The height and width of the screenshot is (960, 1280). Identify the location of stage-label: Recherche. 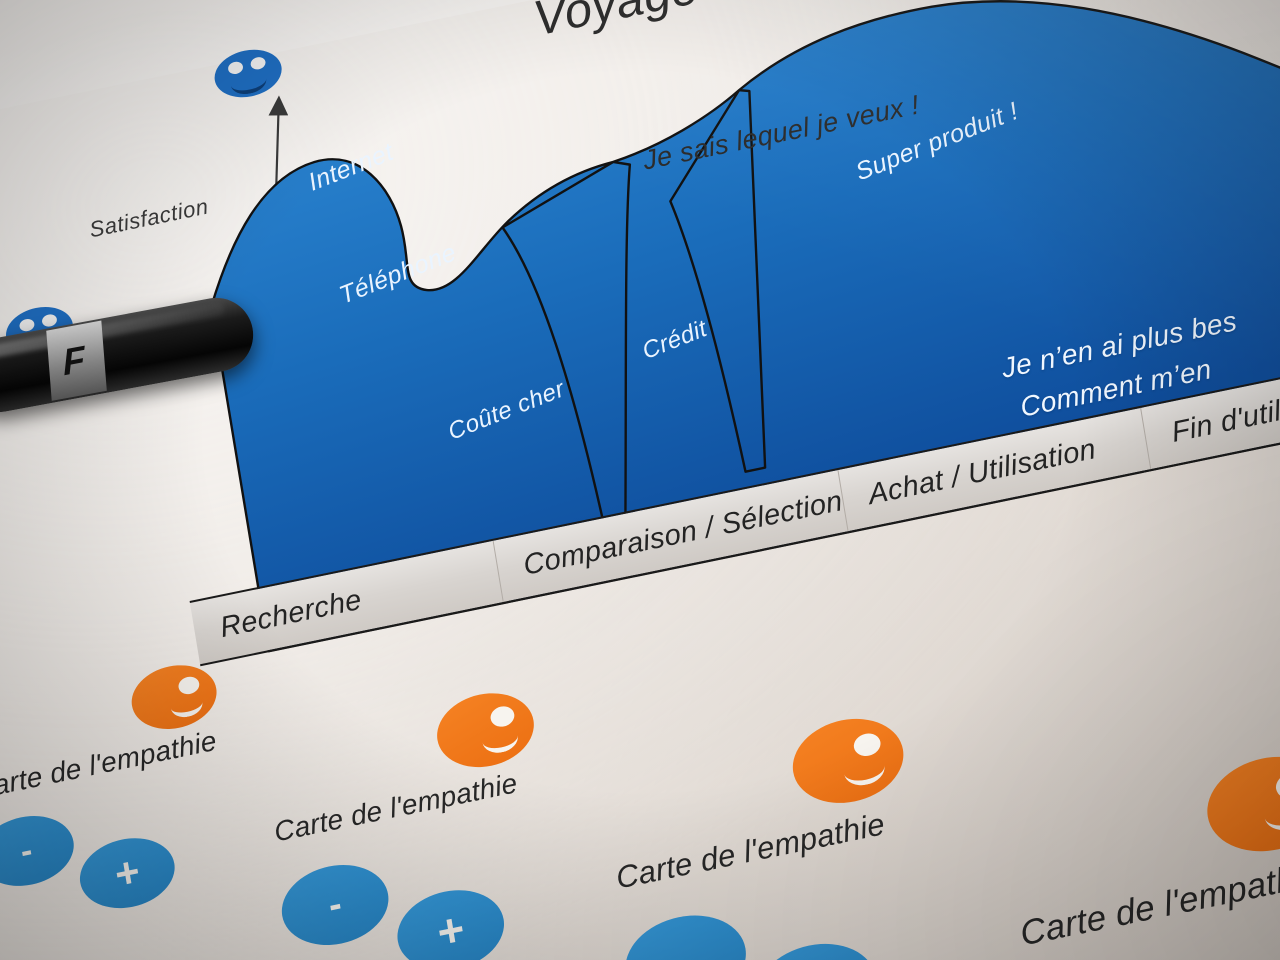
(290, 613).